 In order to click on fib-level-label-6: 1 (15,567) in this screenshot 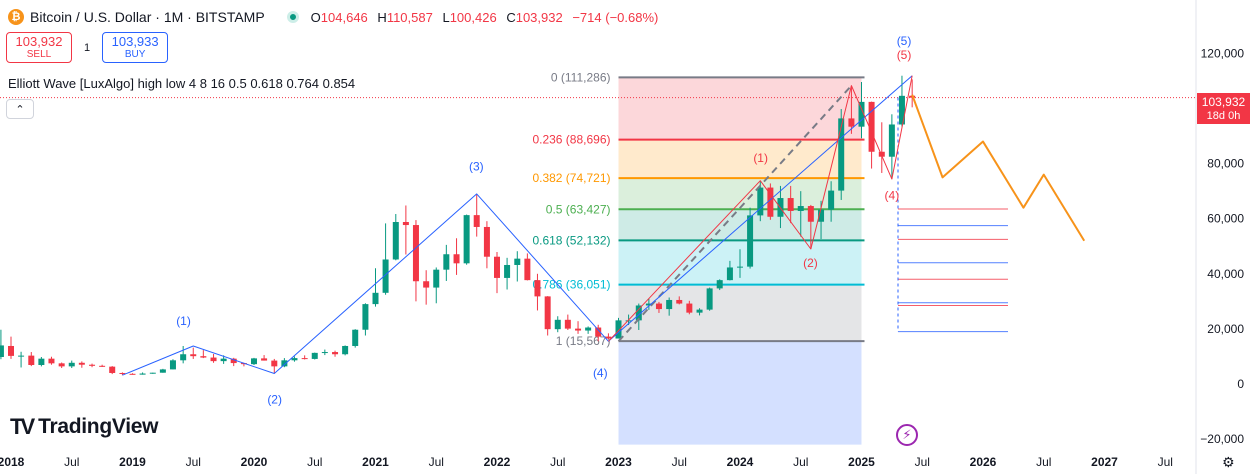, I will do `click(583, 341)`.